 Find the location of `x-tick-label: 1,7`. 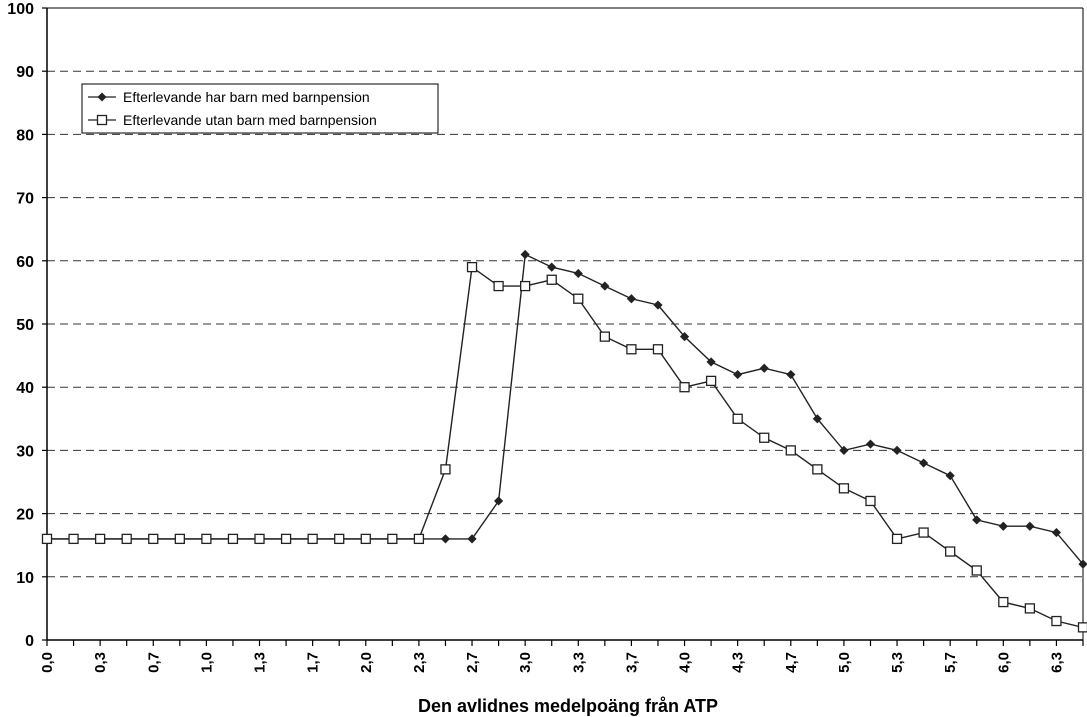

x-tick-label: 1,7 is located at coordinates (313, 662).